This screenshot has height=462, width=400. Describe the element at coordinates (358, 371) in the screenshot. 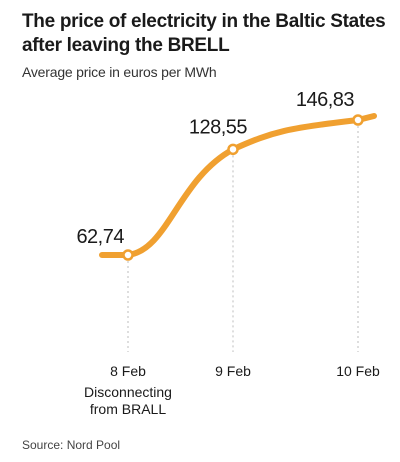

I see `x-tick-label-2: 10 Feb` at that location.